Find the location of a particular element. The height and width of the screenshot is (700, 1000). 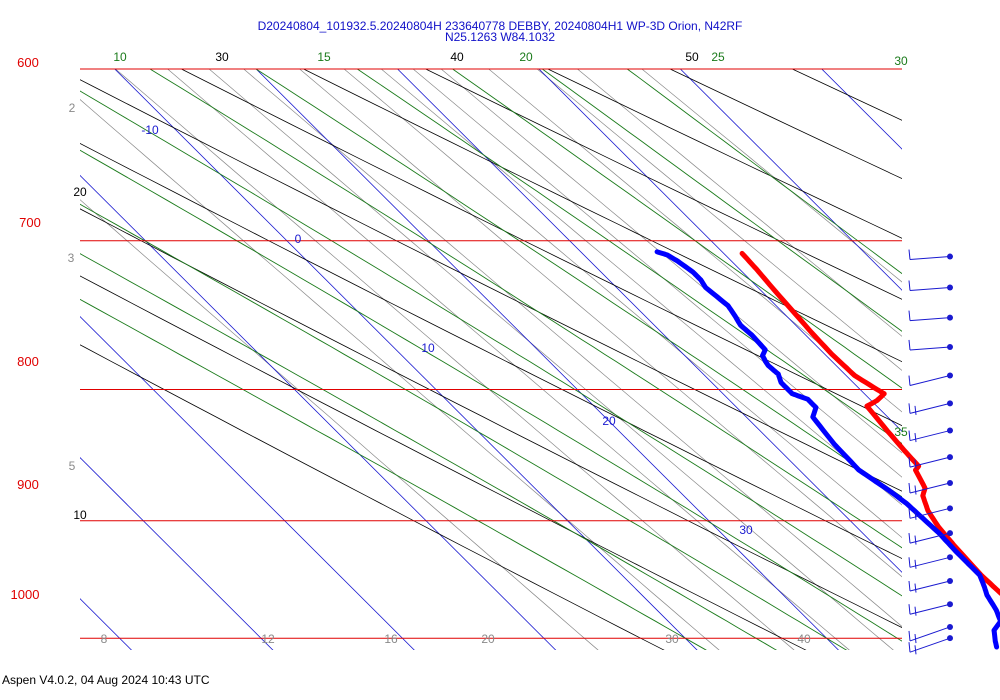

mixing-ratio-label-40: 40 is located at coordinates (804, 639).